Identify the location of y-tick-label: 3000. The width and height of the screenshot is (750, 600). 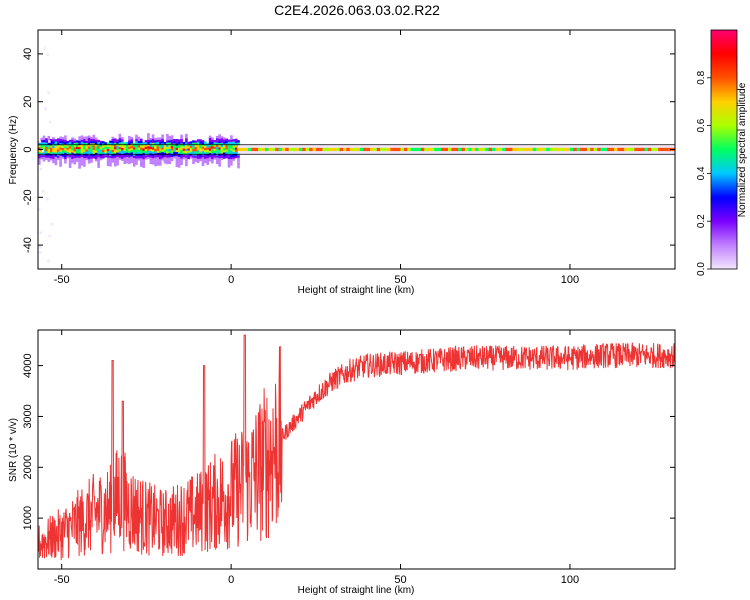
(28, 416).